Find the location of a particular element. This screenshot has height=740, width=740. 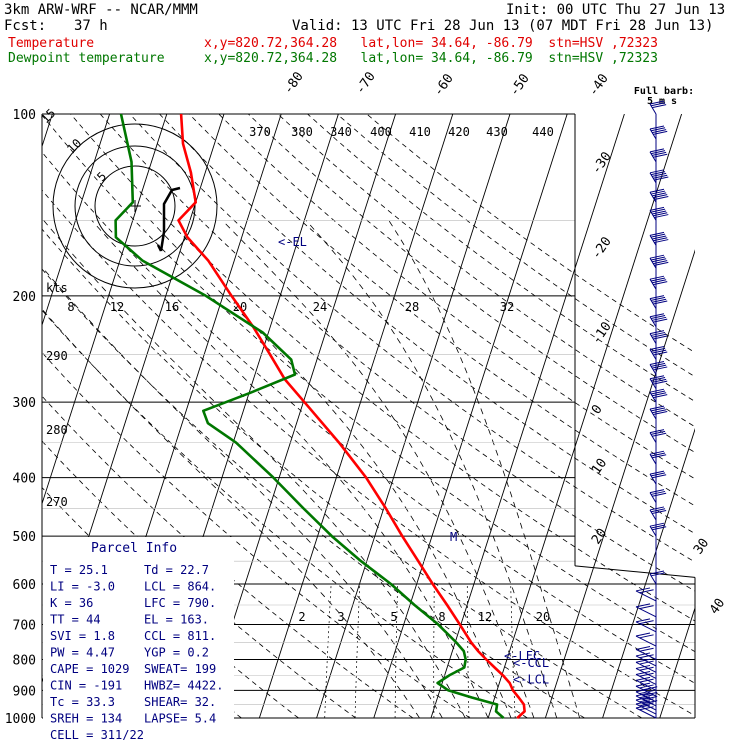

right-frame-slant is located at coordinates (635, 571).